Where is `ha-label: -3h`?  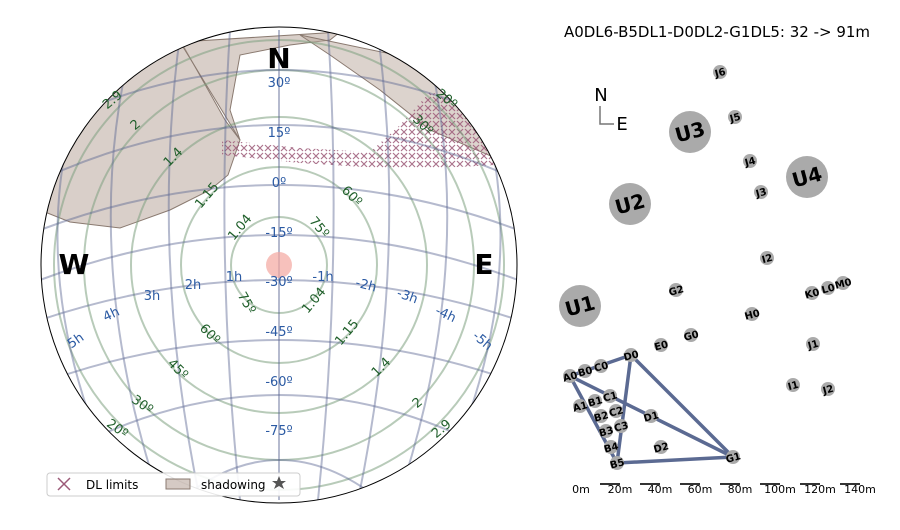 ha-label: -3h is located at coordinates (407, 296).